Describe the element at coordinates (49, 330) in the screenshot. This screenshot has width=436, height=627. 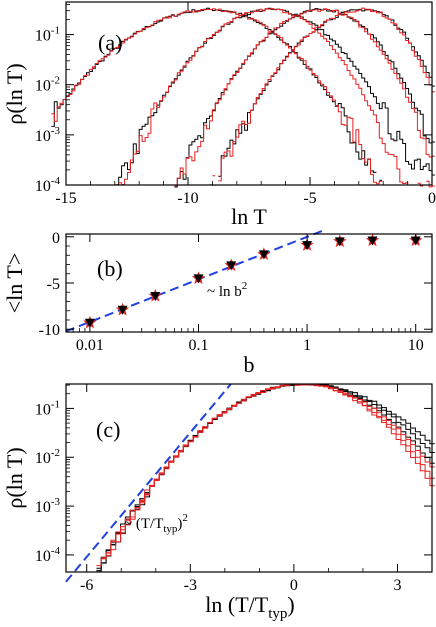
I see `panel-b-ytick-label: -10` at that location.